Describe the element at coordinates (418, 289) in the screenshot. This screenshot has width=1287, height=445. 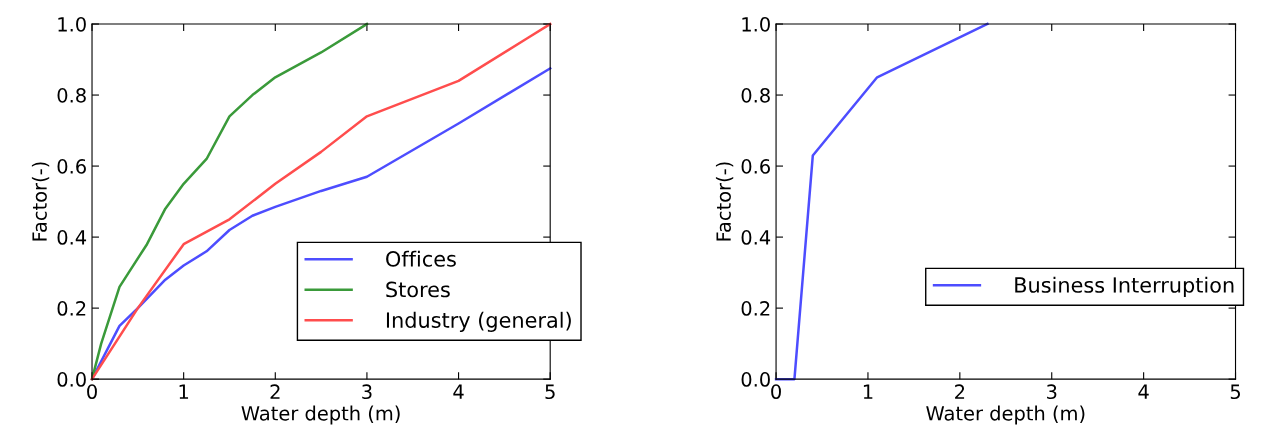
I see `legend-label: Stores` at that location.